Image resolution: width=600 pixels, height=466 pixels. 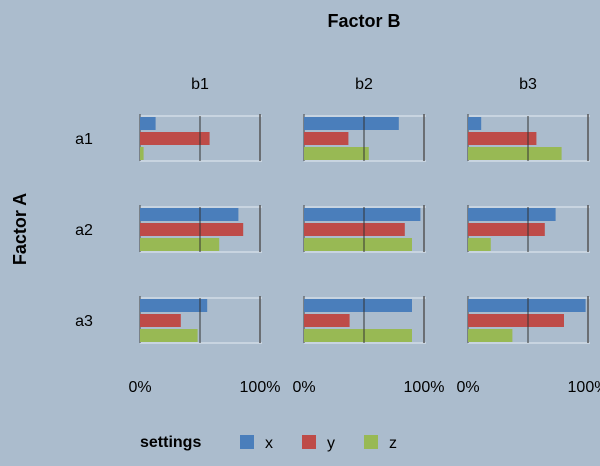 What do you see at coordinates (84, 321) in the screenshot?
I see `row-label-a3: a3` at bounding box center [84, 321].